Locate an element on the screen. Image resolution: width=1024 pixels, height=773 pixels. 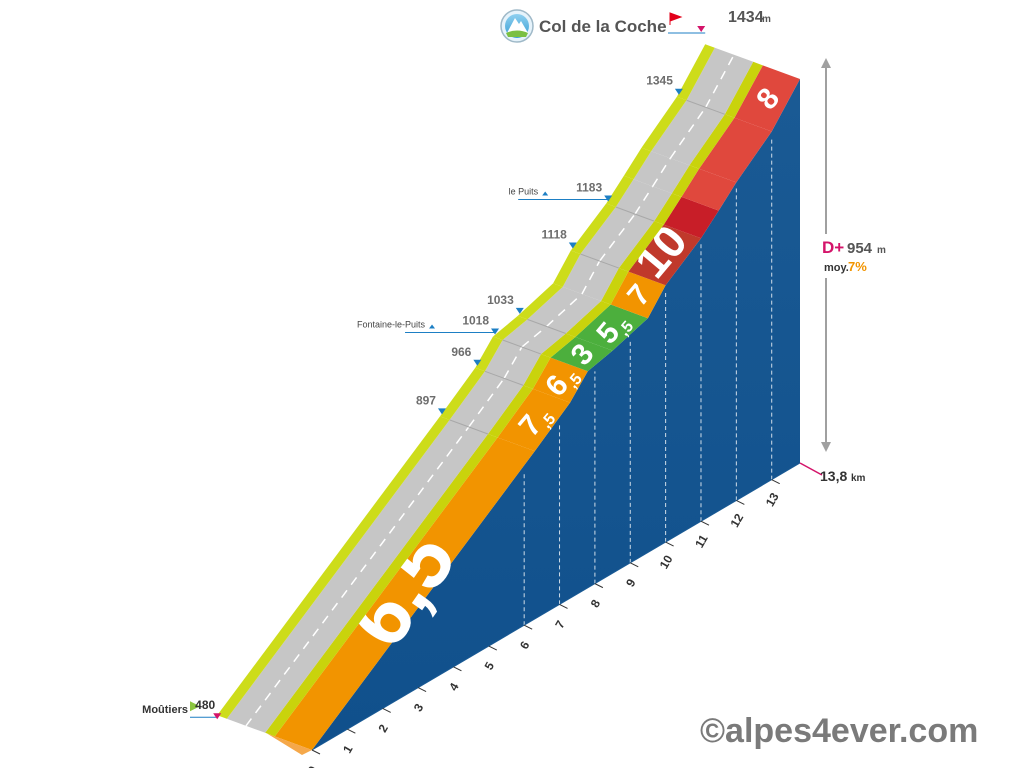
average-value: 7% is located at coordinates (857, 266).